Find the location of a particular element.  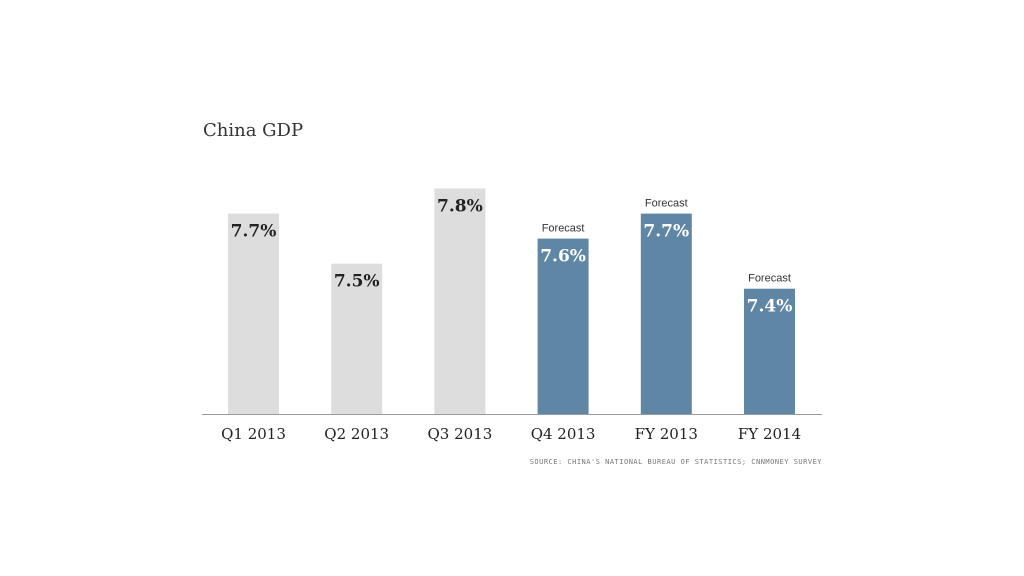

forecast-label-4: Forecast is located at coordinates (666, 204).